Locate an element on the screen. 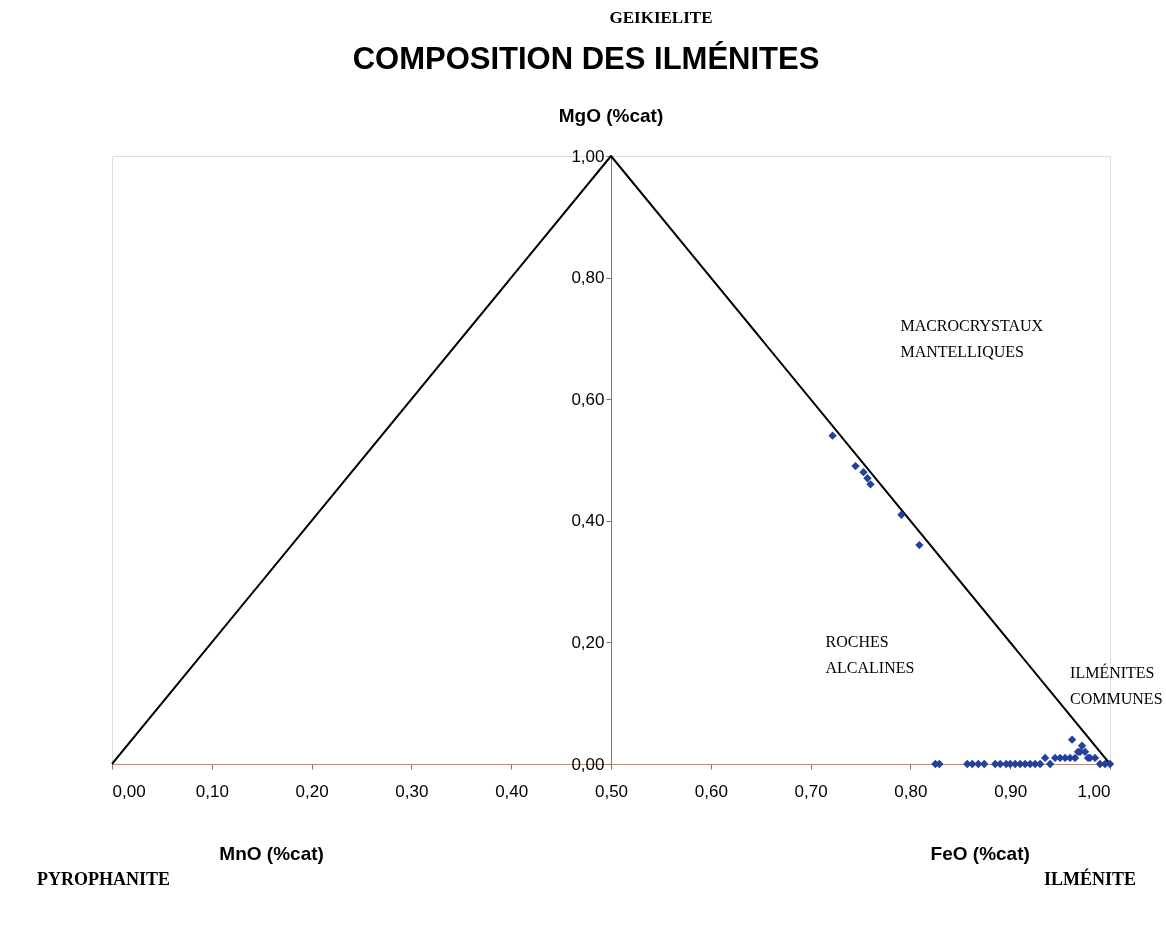 Image resolution: width=1166 pixels, height=931 pixels. x-tick-label: 0,70 is located at coordinates (811, 791).